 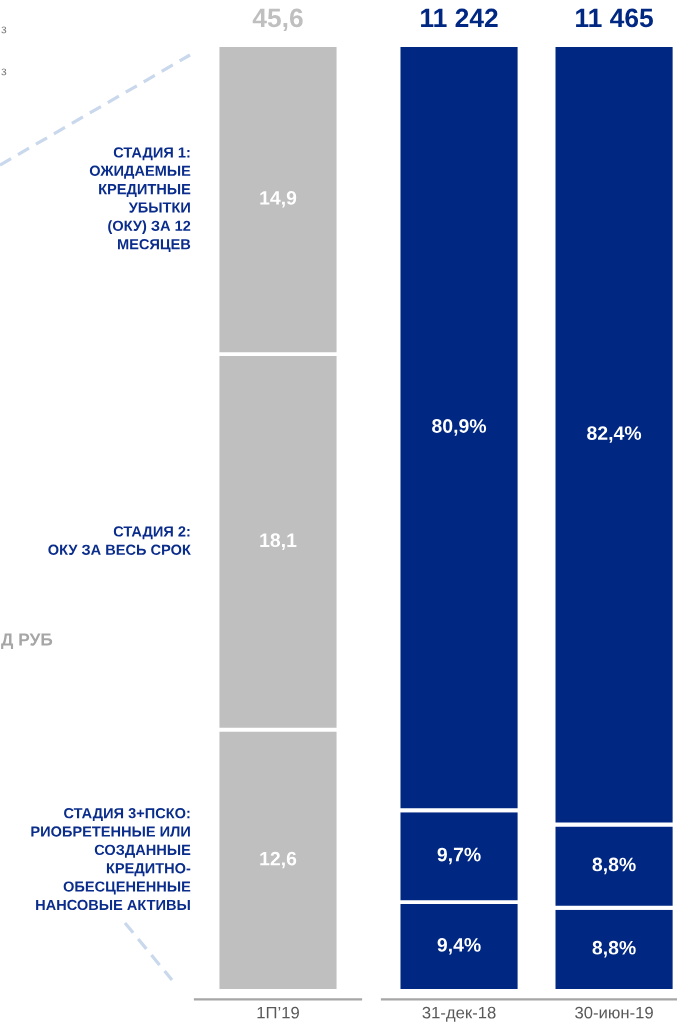 I want to click on data-label: 12,6, so click(x=278, y=860).